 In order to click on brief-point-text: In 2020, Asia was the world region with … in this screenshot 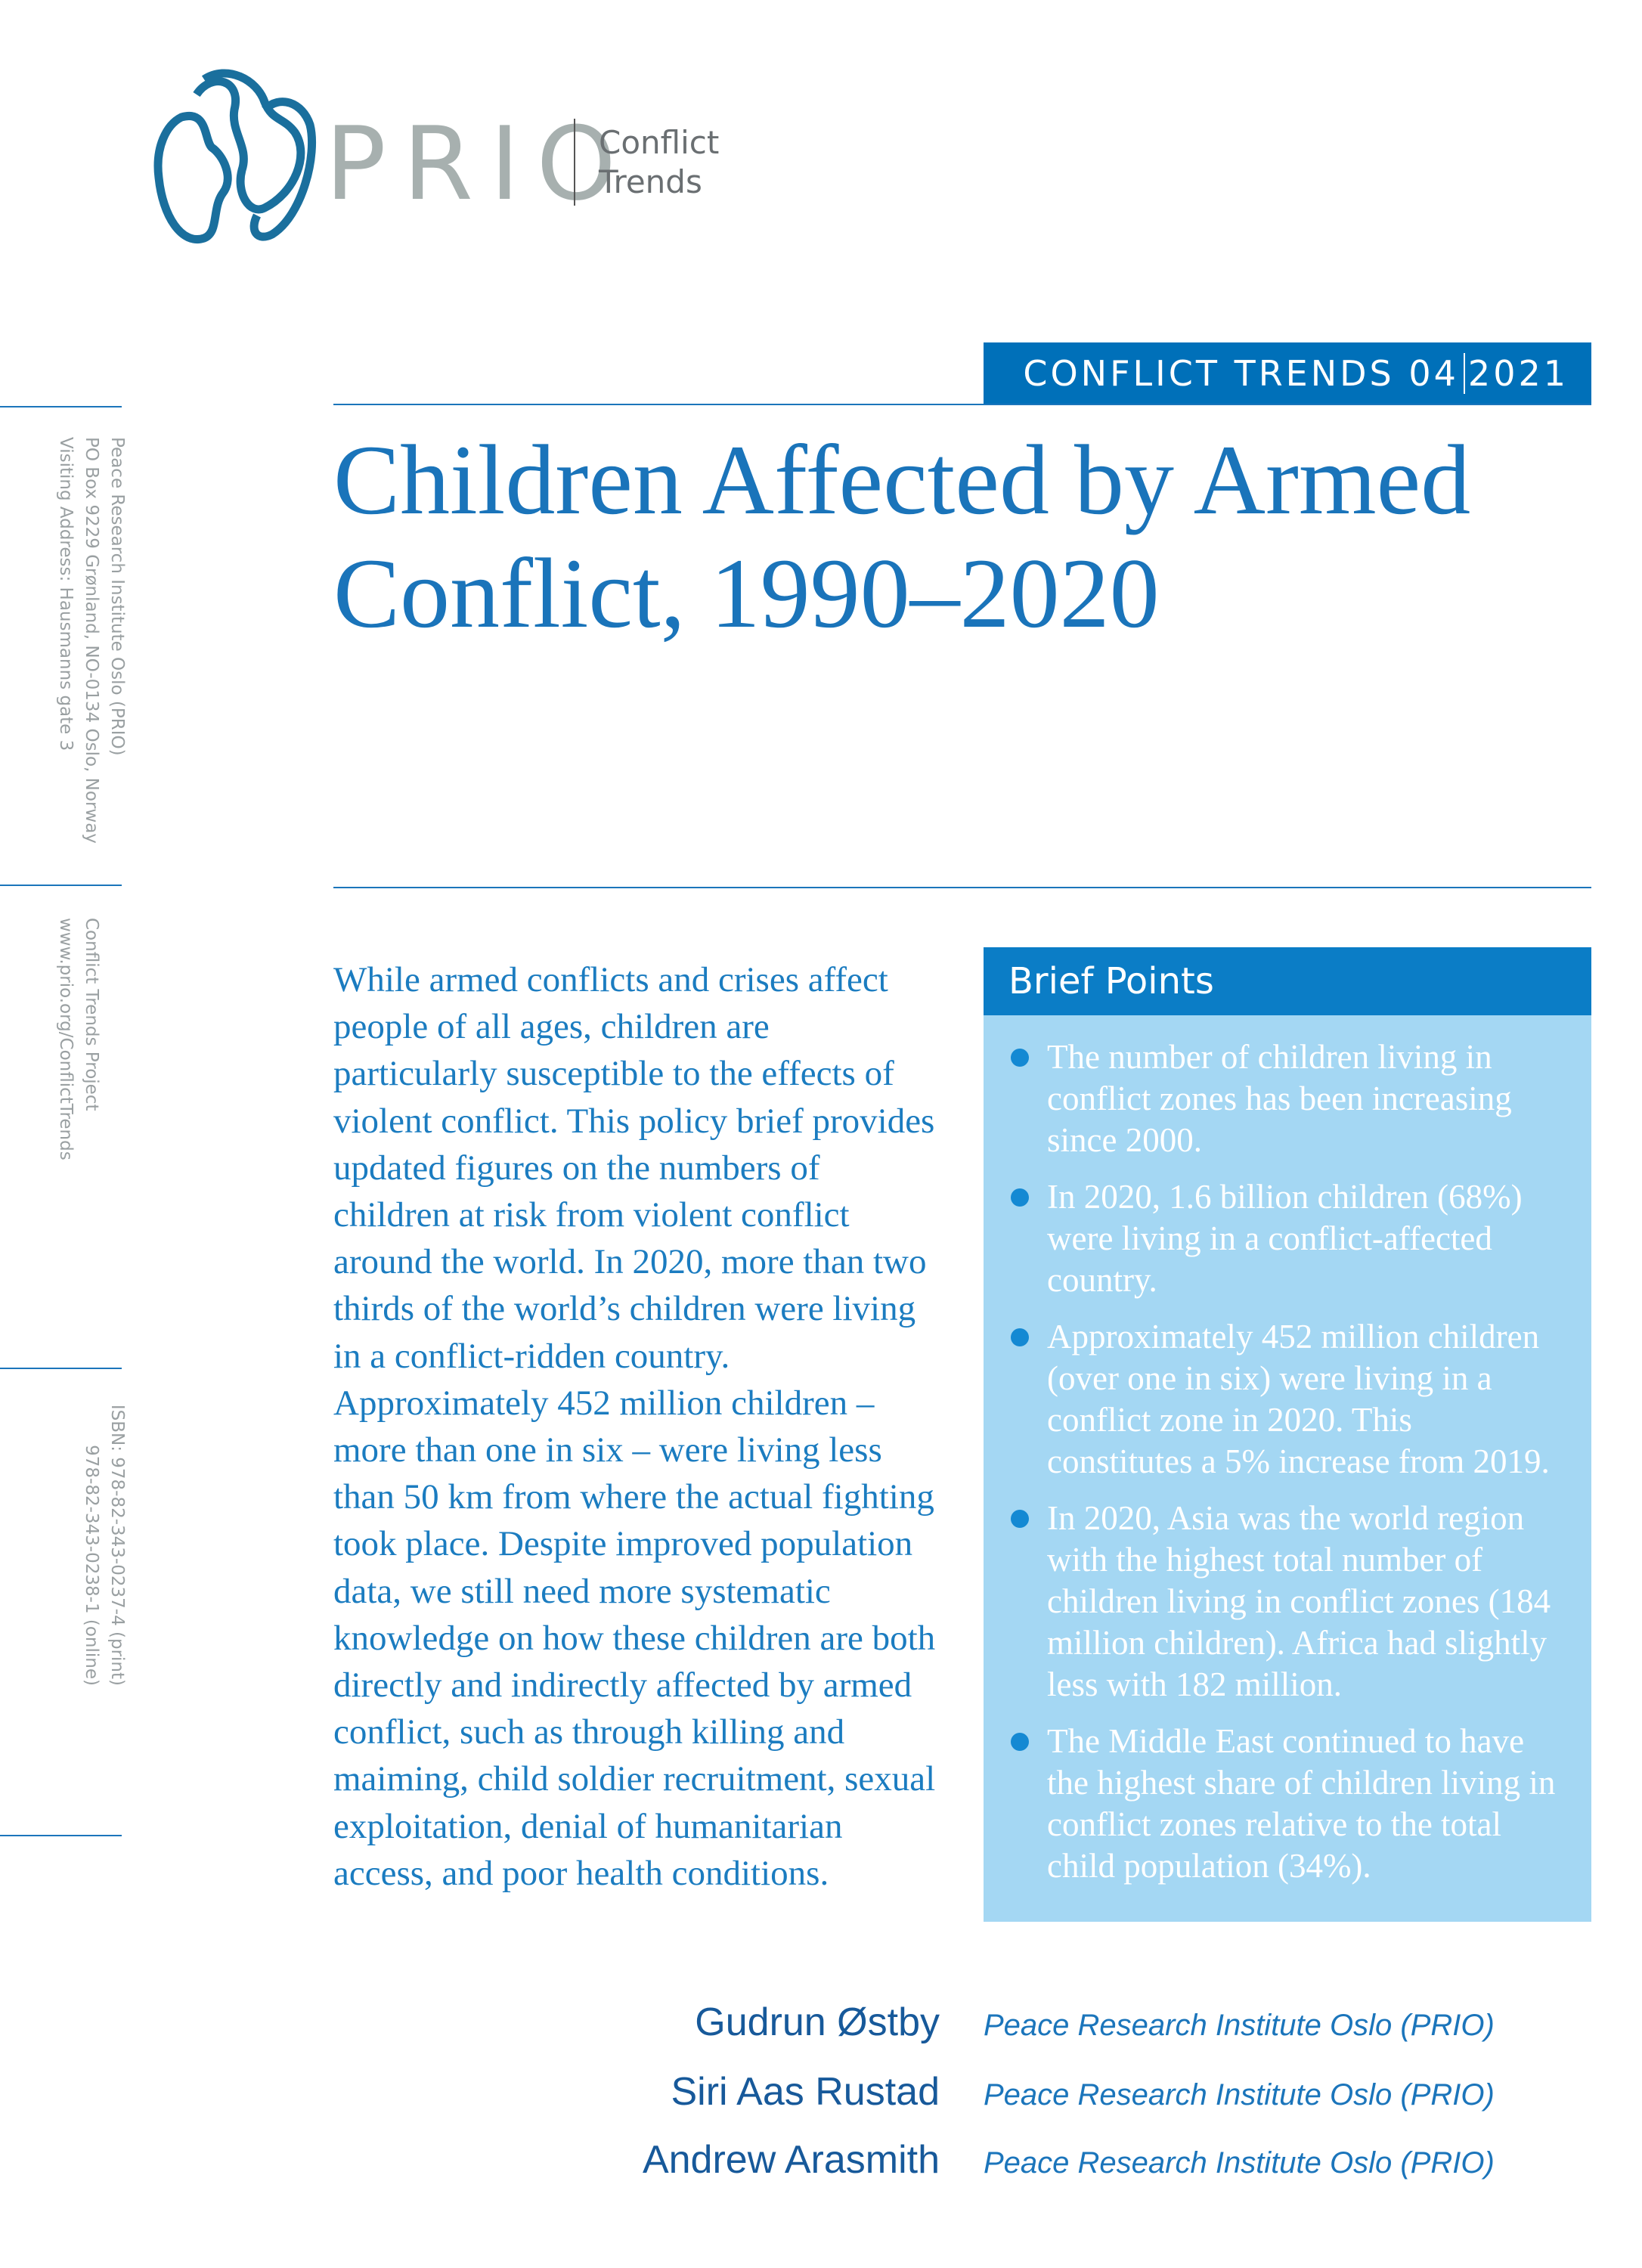, I will do `click(1299, 1601)`.